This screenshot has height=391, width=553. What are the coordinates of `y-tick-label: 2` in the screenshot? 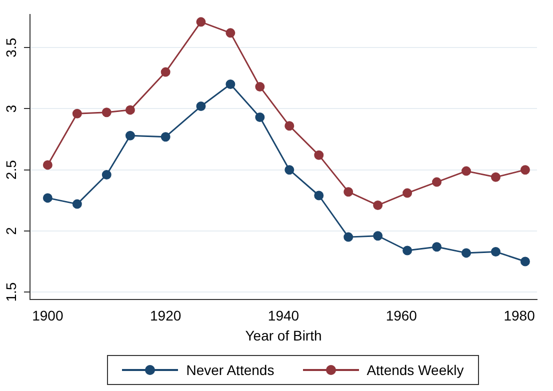 It's located at (10, 230).